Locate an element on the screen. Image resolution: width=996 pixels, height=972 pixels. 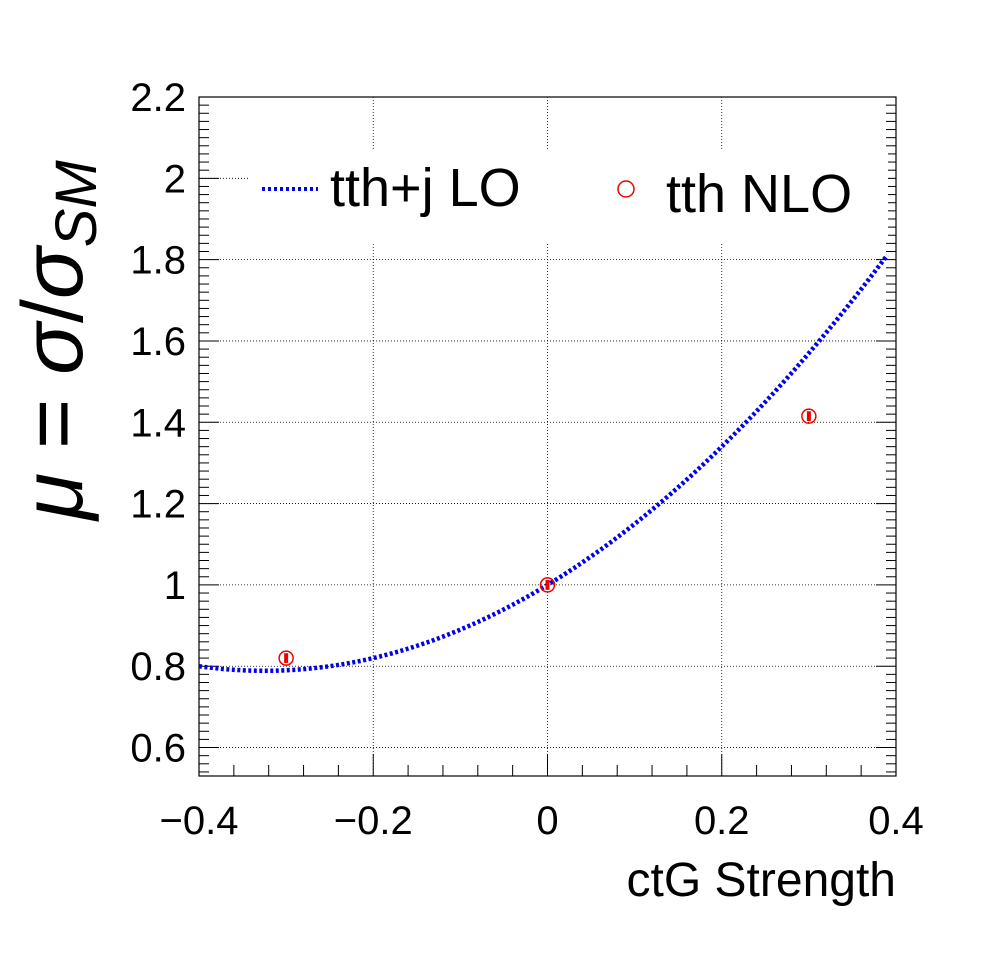
y-tick-label: 1 is located at coordinates (175, 586).